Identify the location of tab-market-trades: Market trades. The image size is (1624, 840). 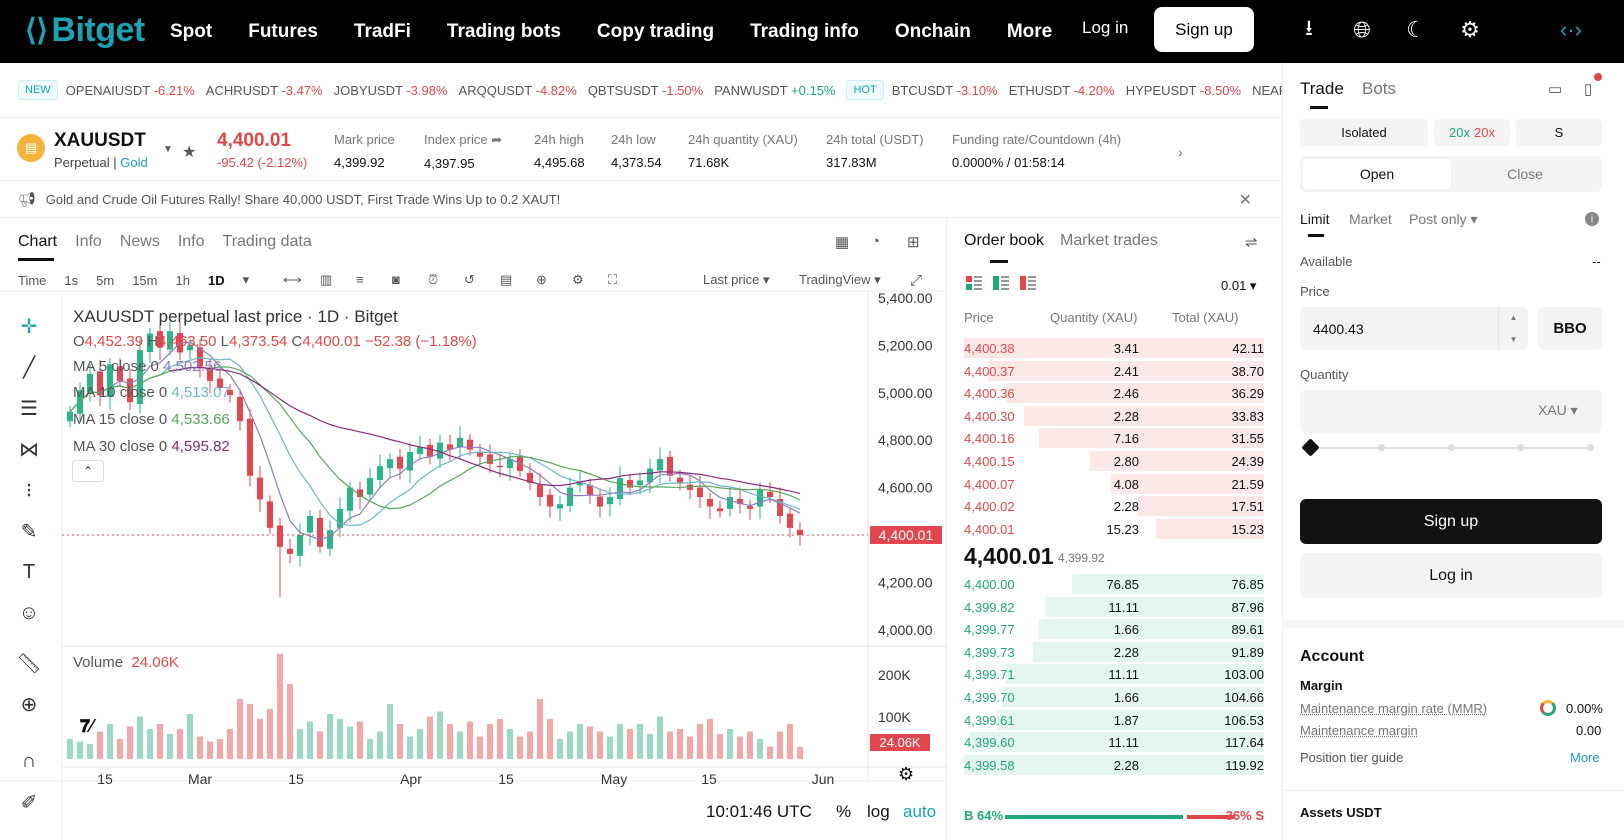
(1109, 240).